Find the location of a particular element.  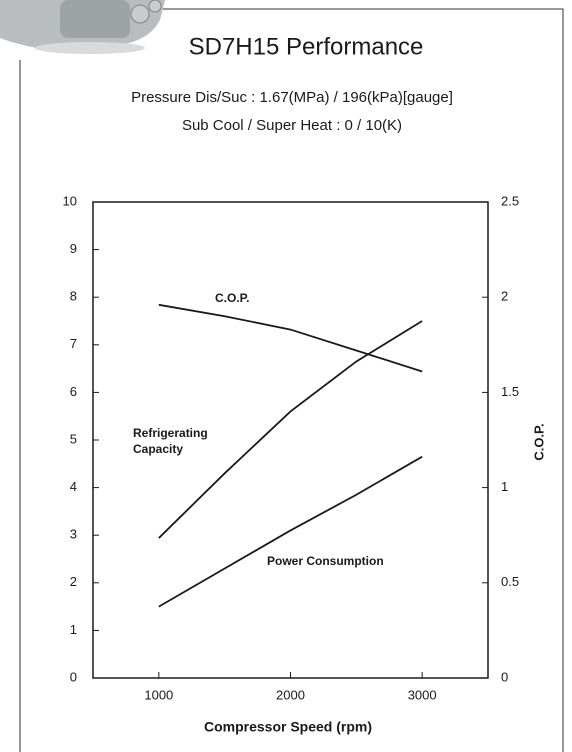

y2-tick-label: 1 is located at coordinates (504, 486).